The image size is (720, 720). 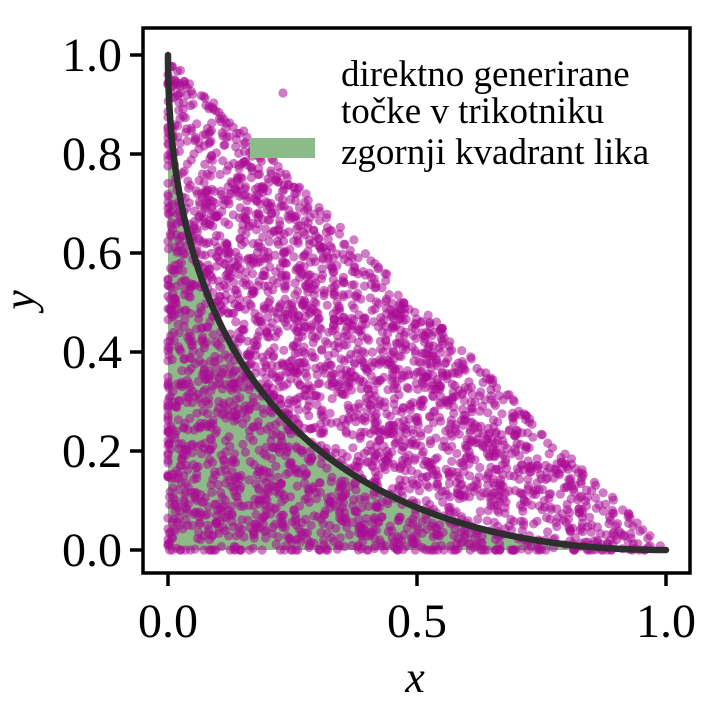 I want to click on y-tick-label: 0.6, so click(x=92, y=253).